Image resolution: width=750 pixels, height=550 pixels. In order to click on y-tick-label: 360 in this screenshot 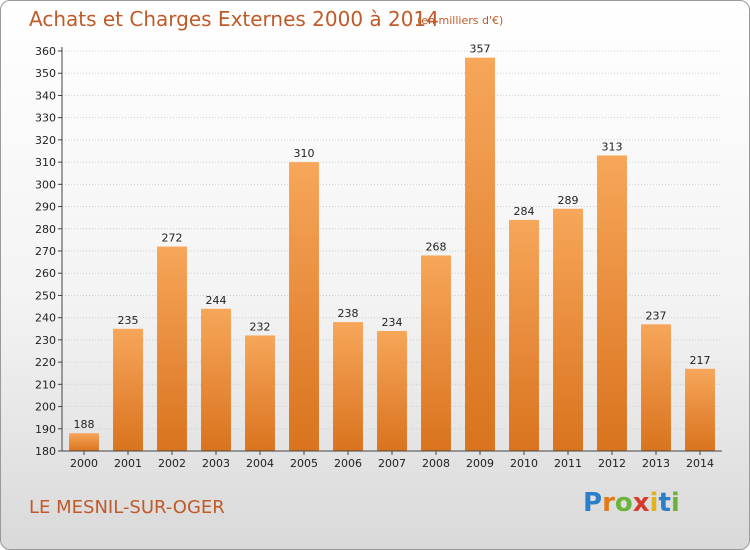, I will do `click(45, 51)`.